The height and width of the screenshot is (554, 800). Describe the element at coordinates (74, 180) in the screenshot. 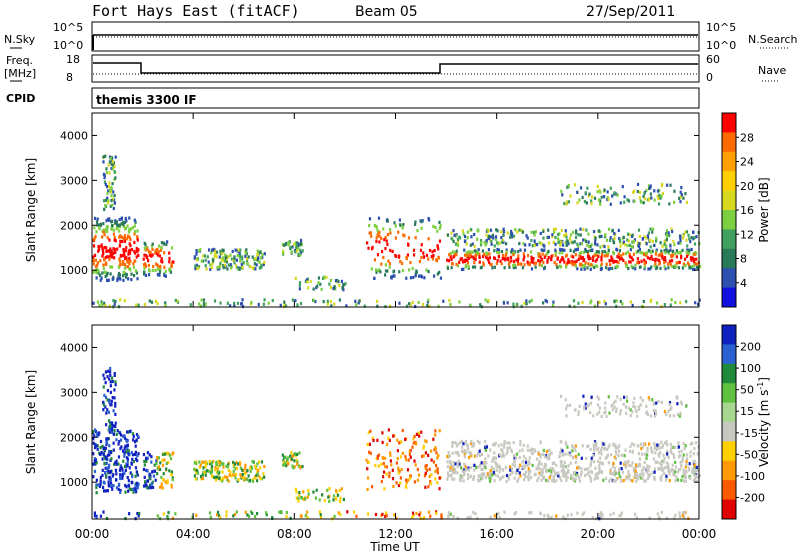

I see `power-ytick-label: 3000` at that location.